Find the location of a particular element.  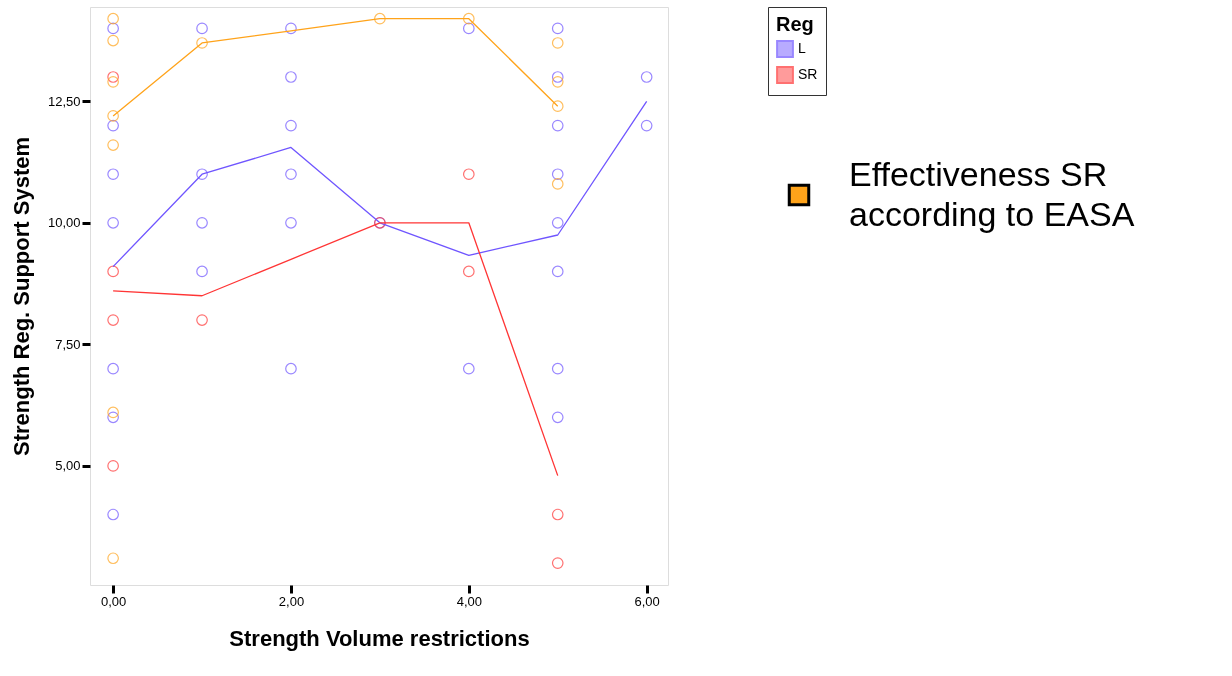

legend-label: L is located at coordinates (802, 48).